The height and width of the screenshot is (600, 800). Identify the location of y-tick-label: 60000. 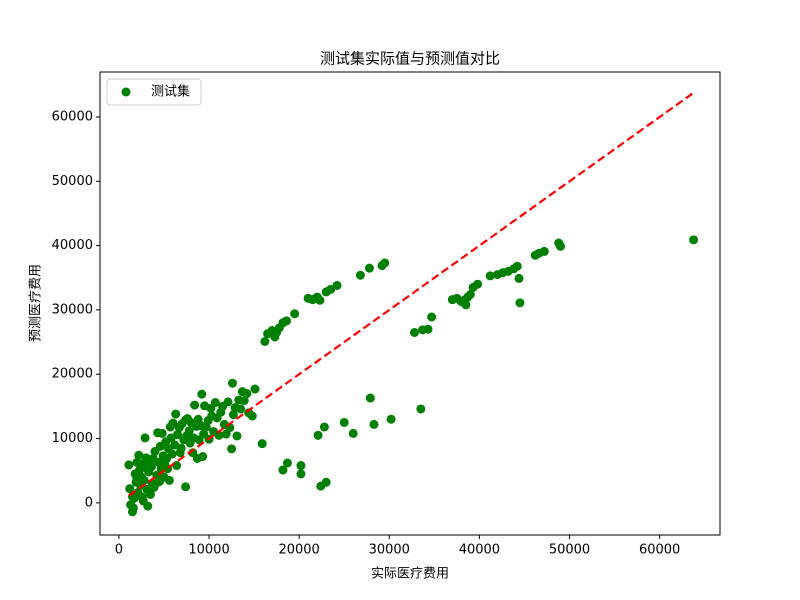
(72, 117).